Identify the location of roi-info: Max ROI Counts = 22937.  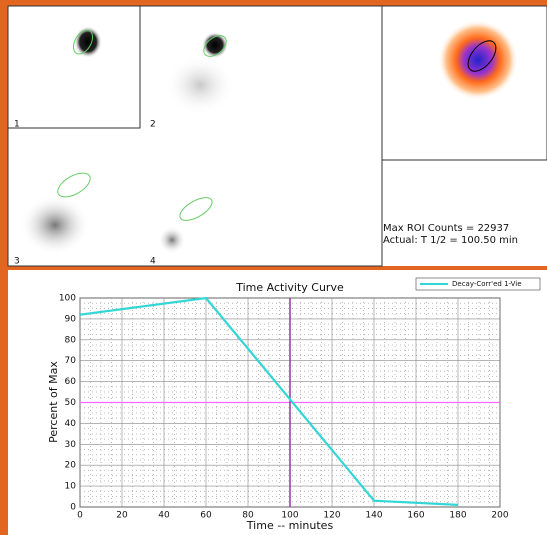
(446, 228).